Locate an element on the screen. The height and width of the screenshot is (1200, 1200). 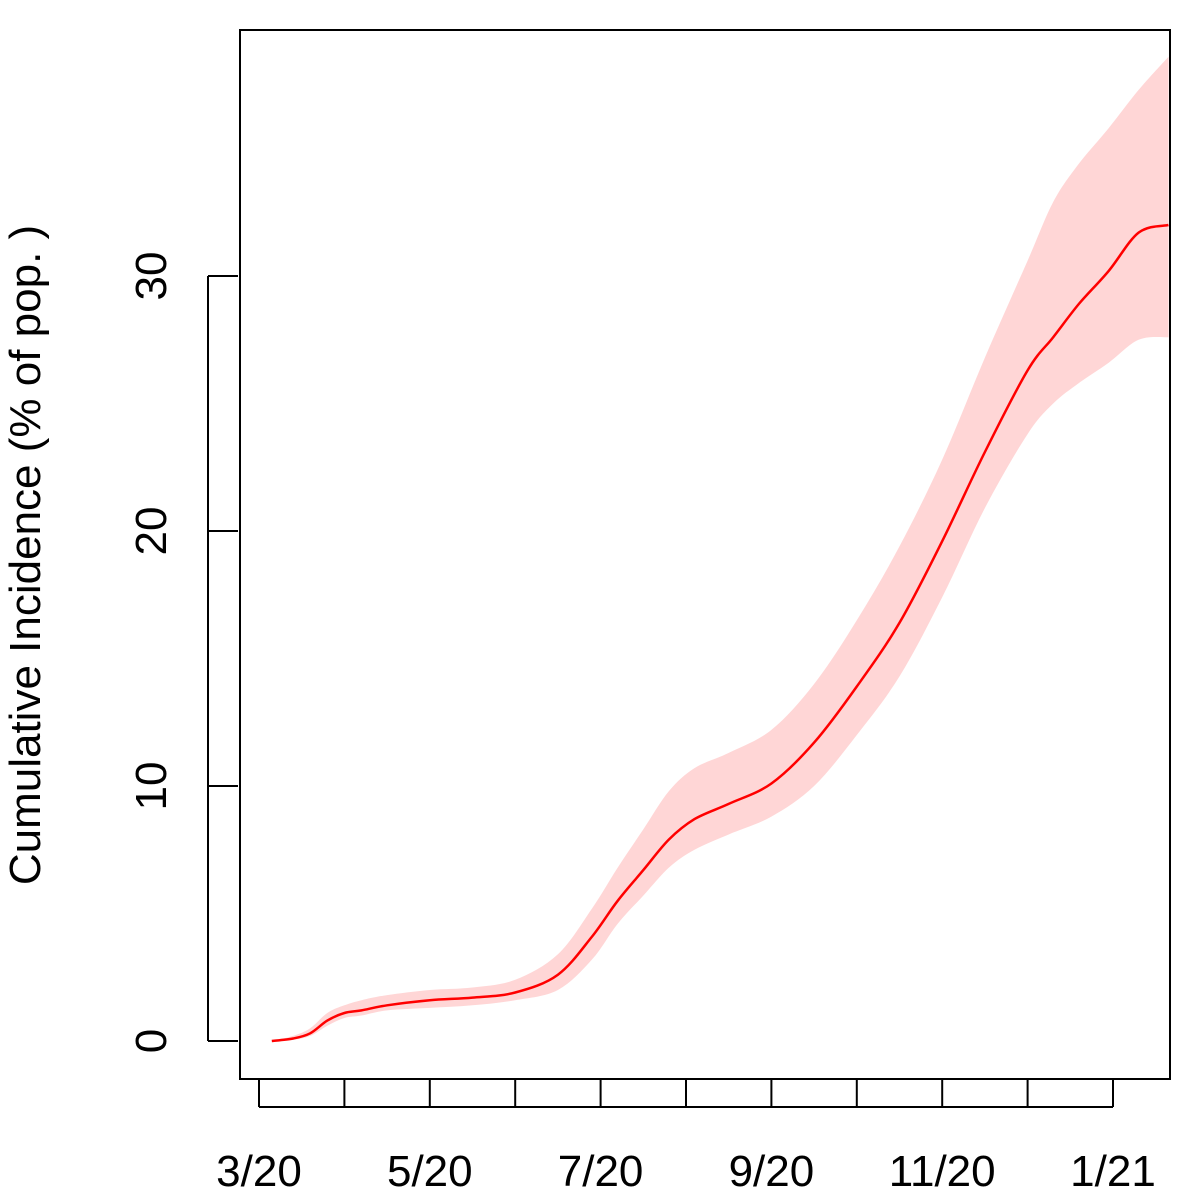
x-tick-label: 5/20 is located at coordinates (430, 1171).